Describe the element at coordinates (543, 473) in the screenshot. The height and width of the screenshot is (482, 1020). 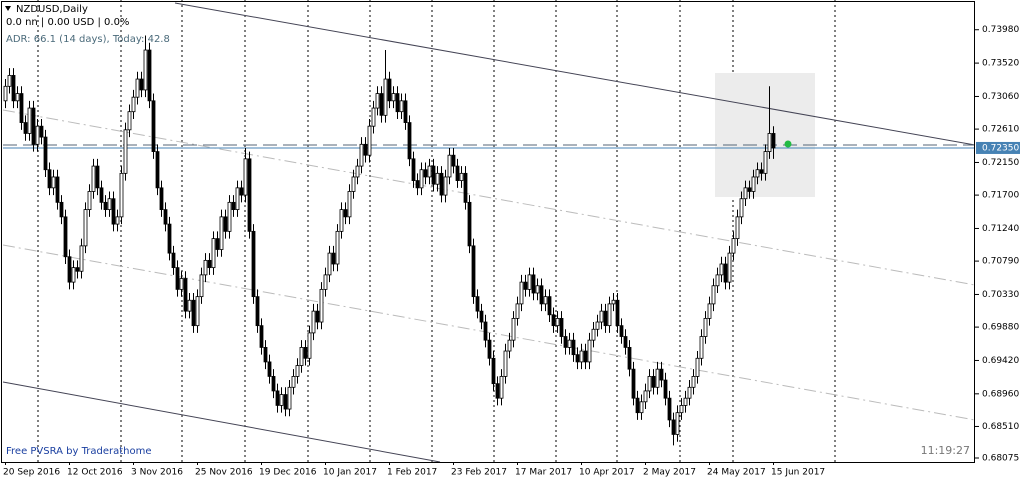
I see `x-tick-label: 17 Mar 2017` at that location.